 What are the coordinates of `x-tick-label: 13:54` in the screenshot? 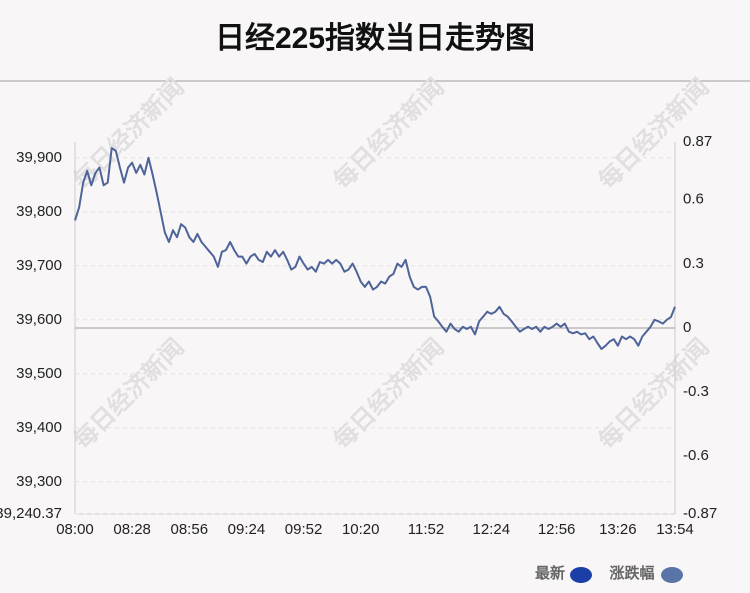 It's located at (675, 529).